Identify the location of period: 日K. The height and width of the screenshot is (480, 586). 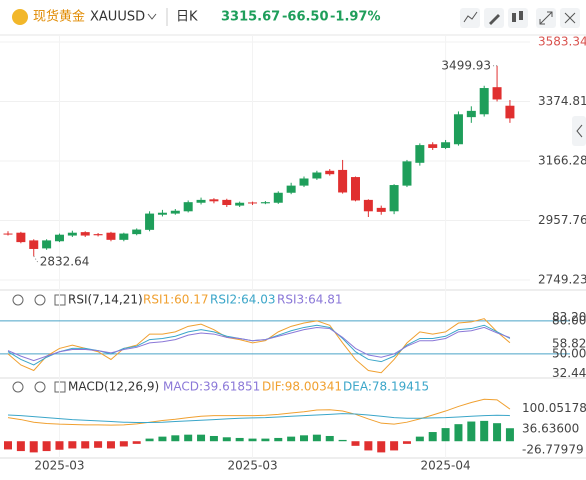
(187, 17).